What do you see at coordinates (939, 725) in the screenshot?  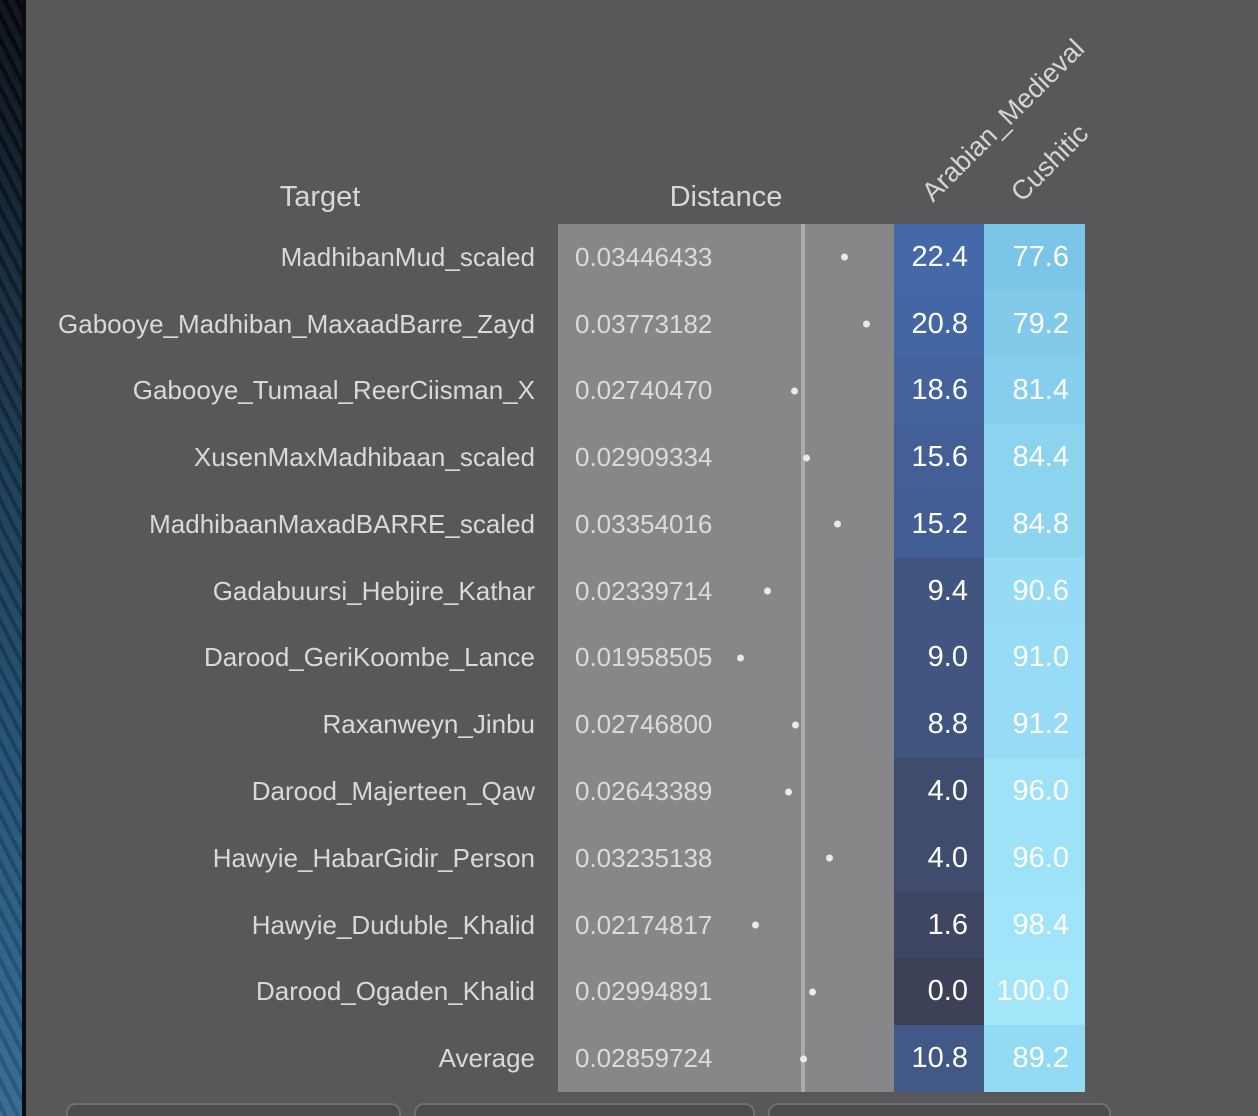 I see `arabian-medieval-value: 8.8` at bounding box center [939, 725].